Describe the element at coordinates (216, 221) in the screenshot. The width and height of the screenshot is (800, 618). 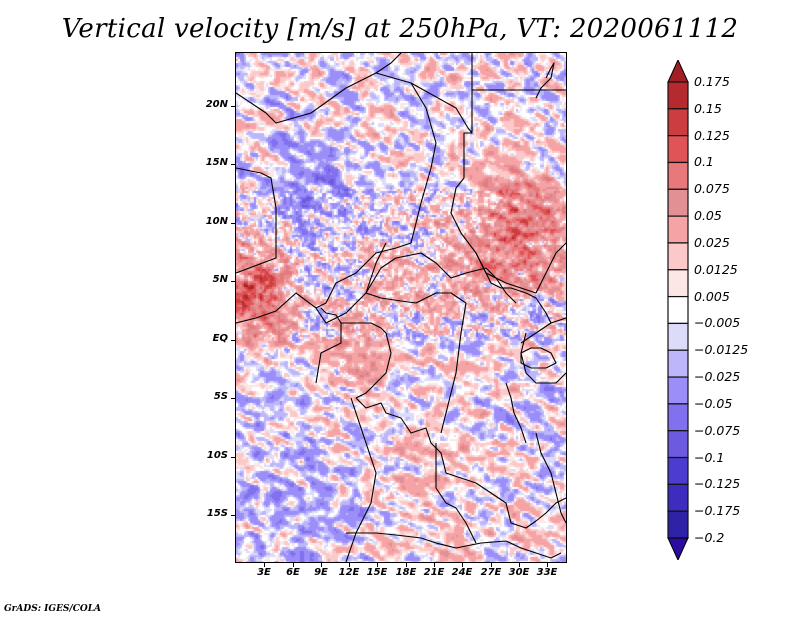
I see `y-tick-label: 10N` at that location.